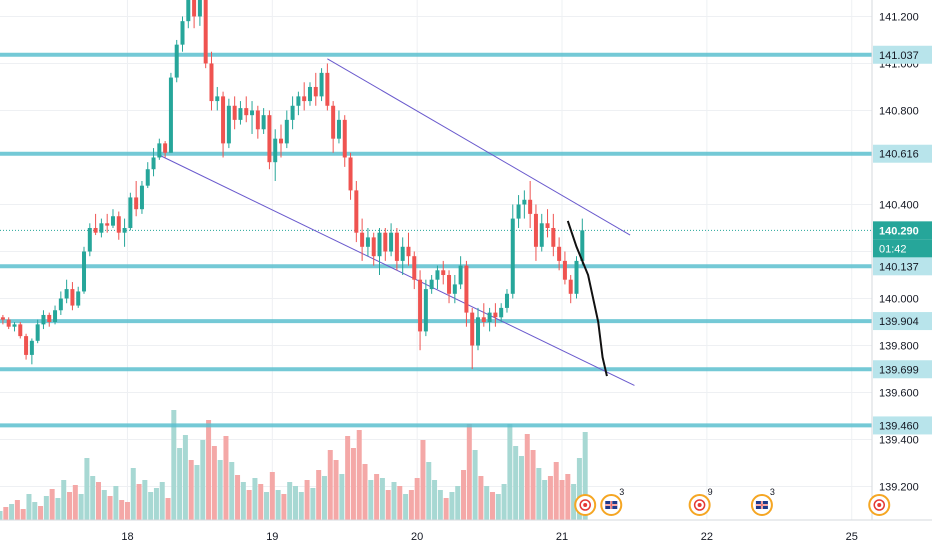  What do you see at coordinates (466, 535) in the screenshot?
I see `time-axis-panel` at bounding box center [466, 535].